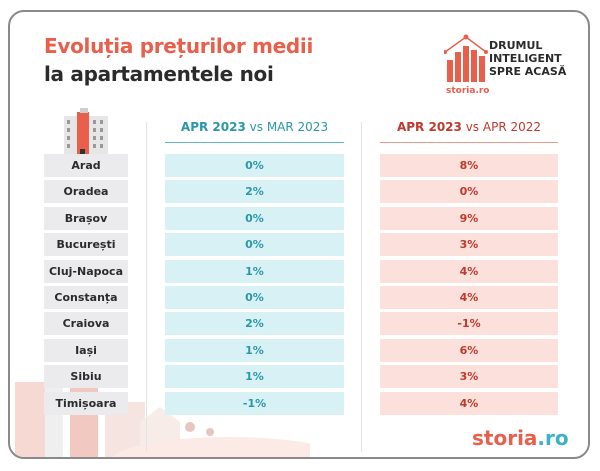  Describe the element at coordinates (505, 438) in the screenshot. I see `brand-name: storia` at that location.